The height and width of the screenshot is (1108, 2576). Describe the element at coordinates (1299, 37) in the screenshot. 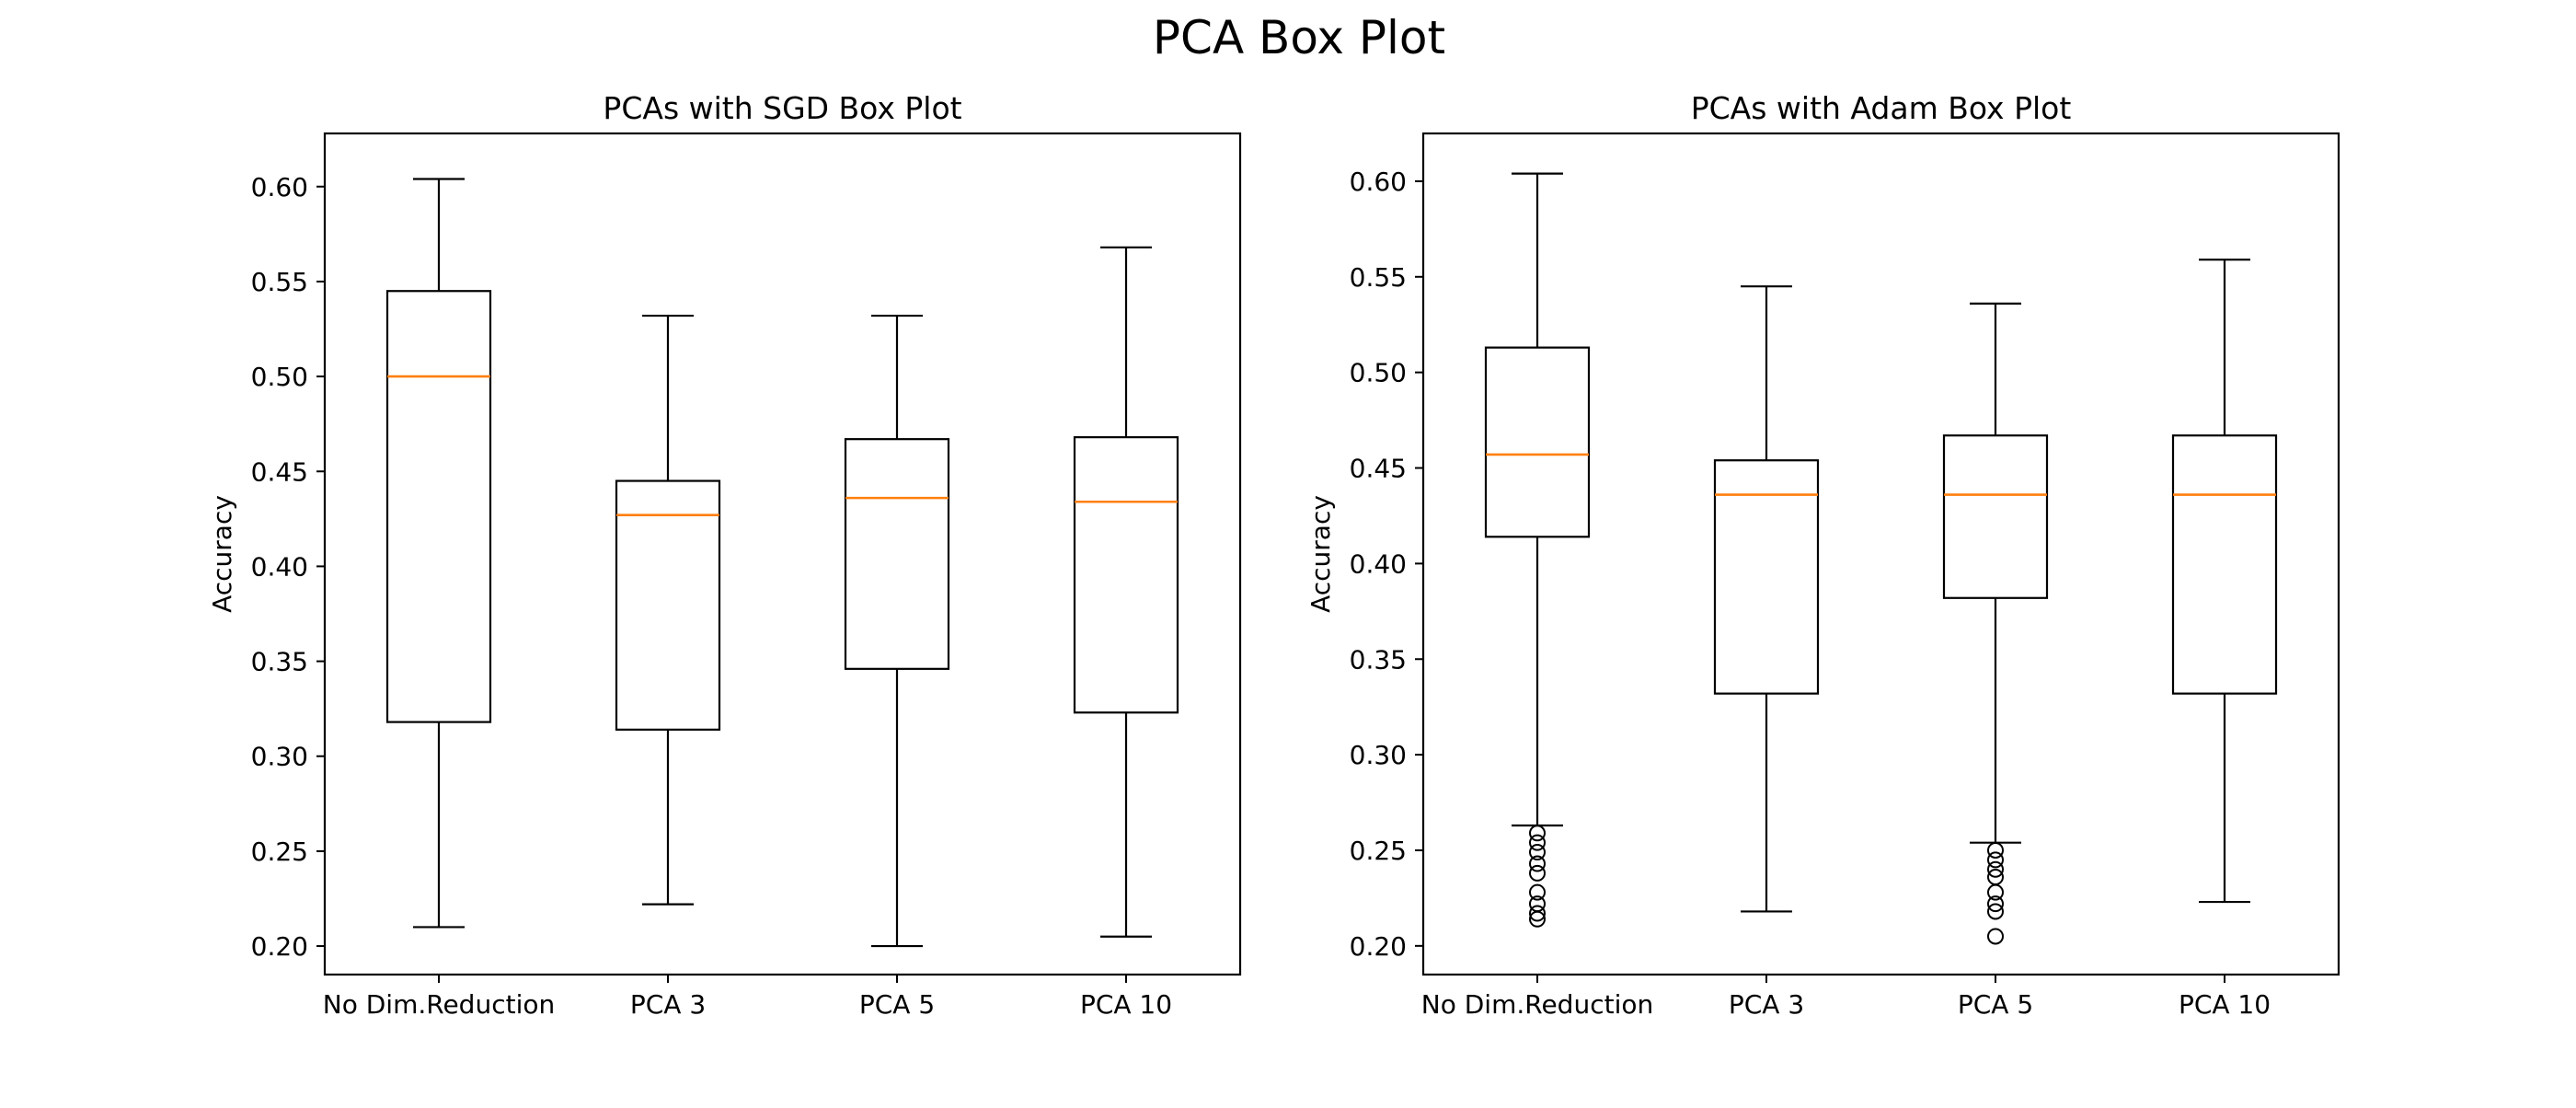

I see `figure-title: PCA Box Plot` at that location.